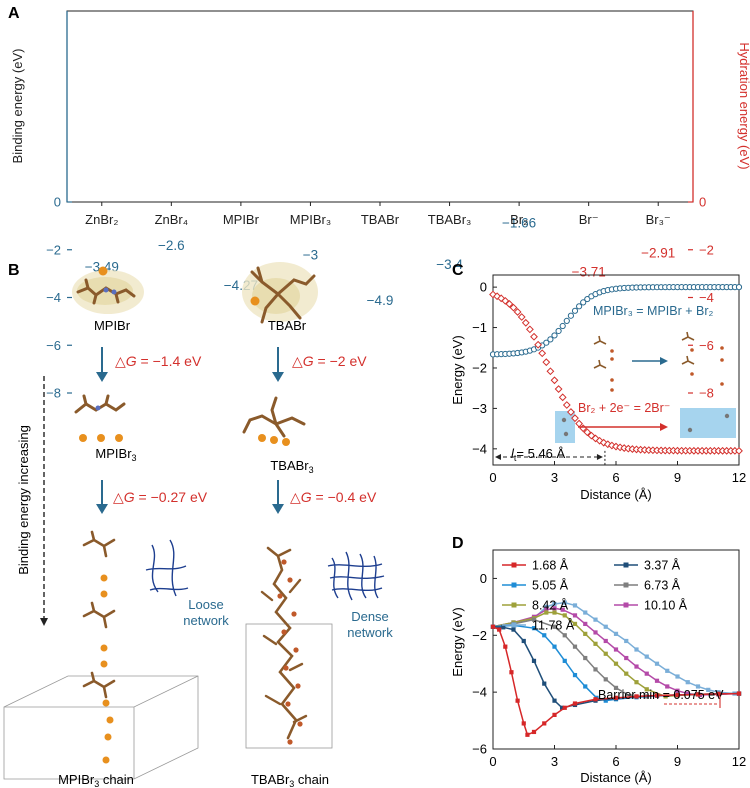 The height and width of the screenshot is (788, 750). I want to click on y-tick-label-right: −6, so click(706, 345).